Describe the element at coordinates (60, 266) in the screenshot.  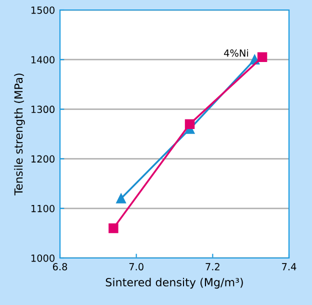
I see `x-tick-label: 6.8` at that location.